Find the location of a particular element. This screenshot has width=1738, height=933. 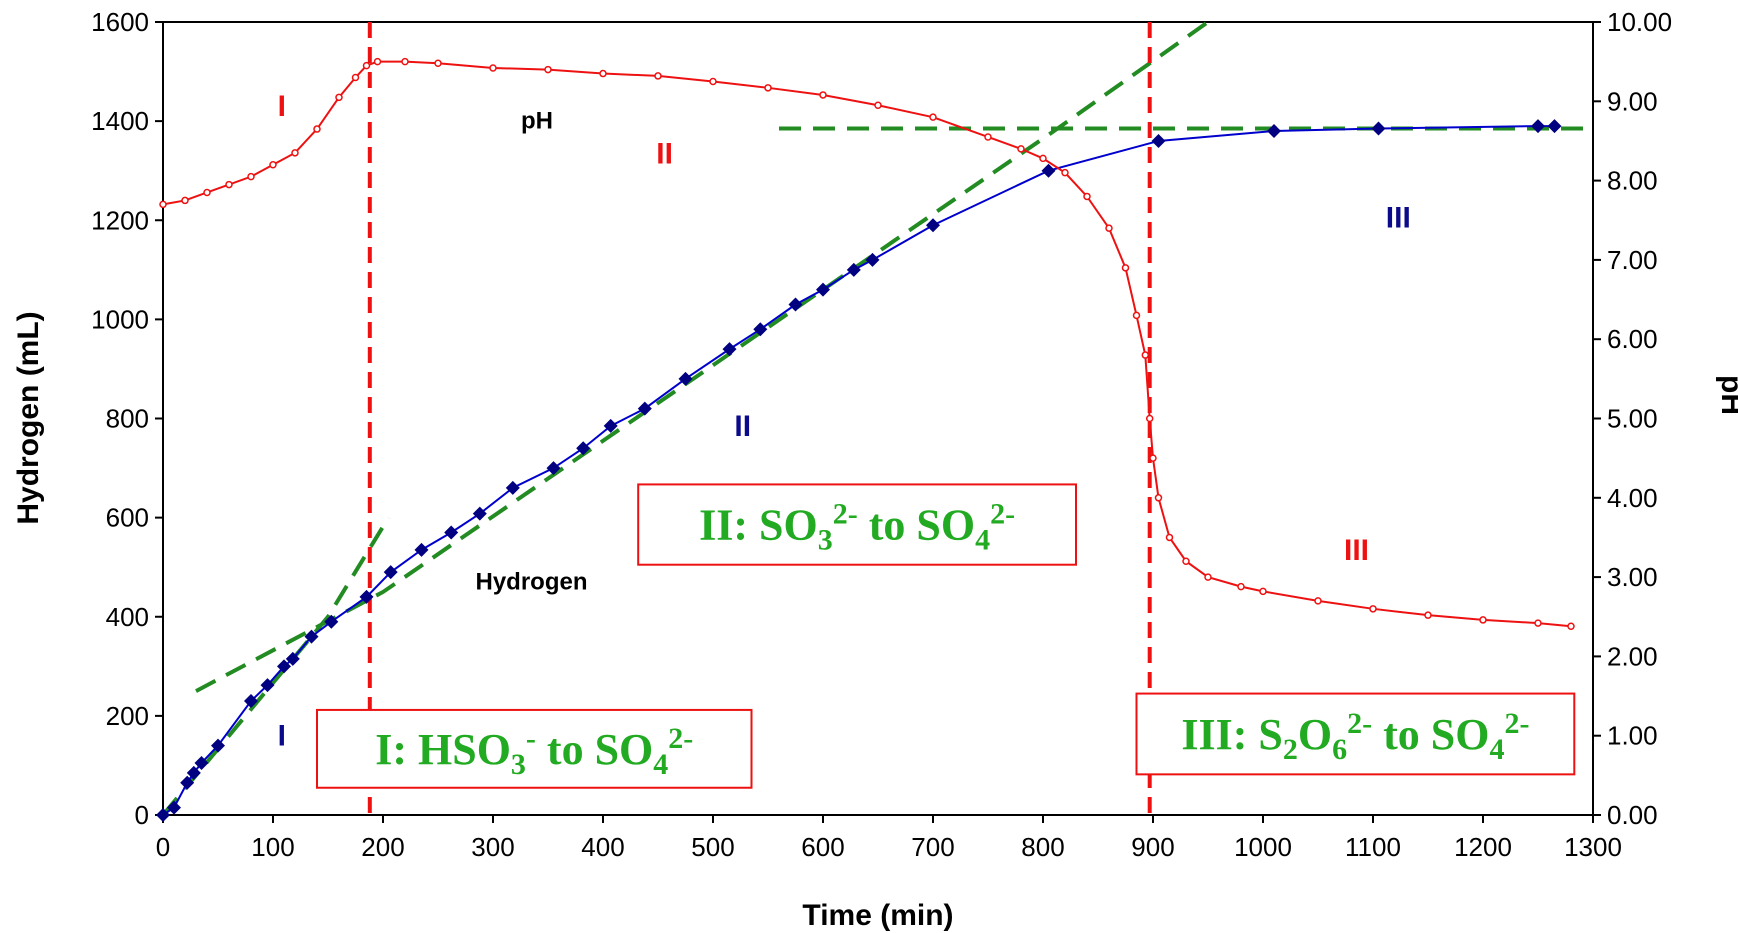

reaction-text: I: HSO3- to SO42- is located at coordinates (534, 751).